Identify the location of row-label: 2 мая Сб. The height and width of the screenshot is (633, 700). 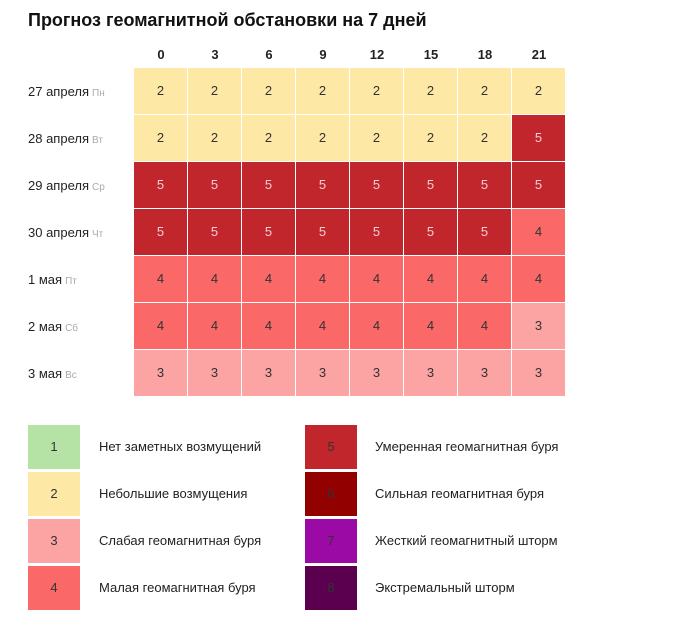
(53, 326).